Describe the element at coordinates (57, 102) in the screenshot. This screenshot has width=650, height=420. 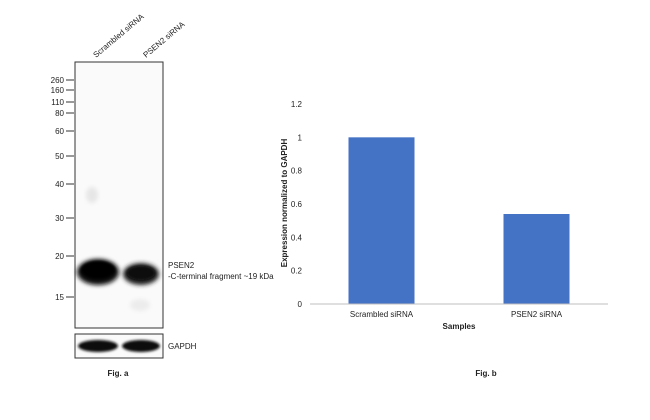
I see `mw-marker-label: 110` at that location.